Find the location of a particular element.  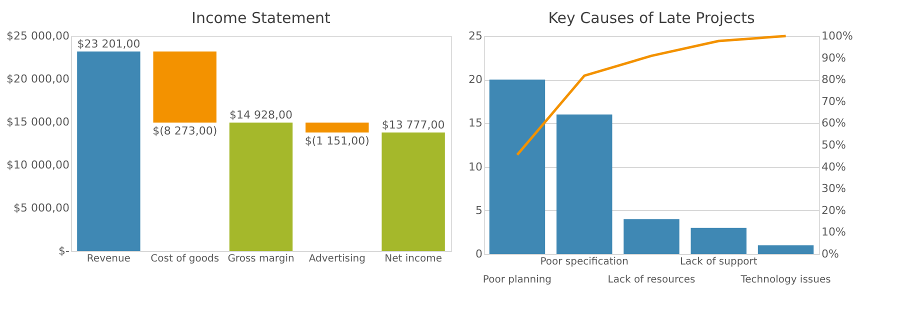

chart-title: Key Causes of Late Projects is located at coordinates (651, 18).